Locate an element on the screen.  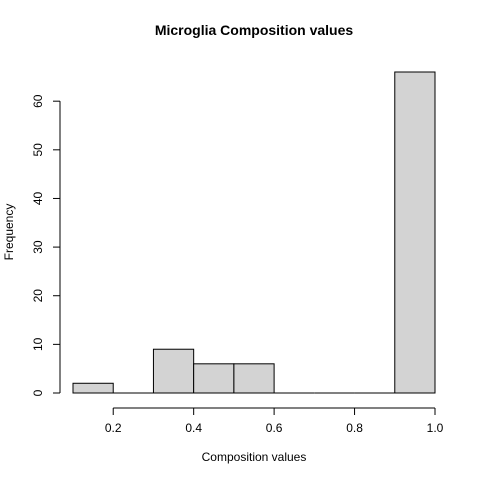
x-tick-label: 0.6 is located at coordinates (274, 428).